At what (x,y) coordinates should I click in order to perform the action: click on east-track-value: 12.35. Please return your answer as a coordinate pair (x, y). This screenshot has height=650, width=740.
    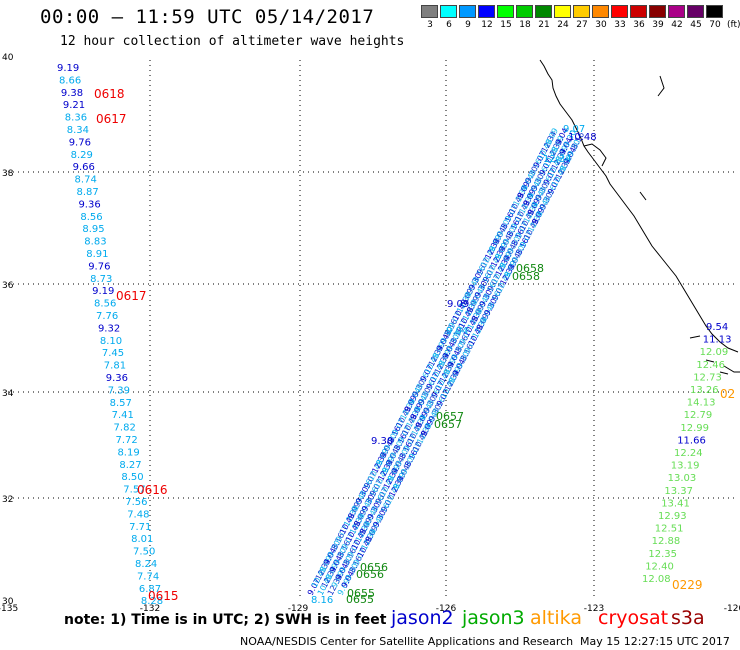
    Looking at the image, I should click on (662, 554).